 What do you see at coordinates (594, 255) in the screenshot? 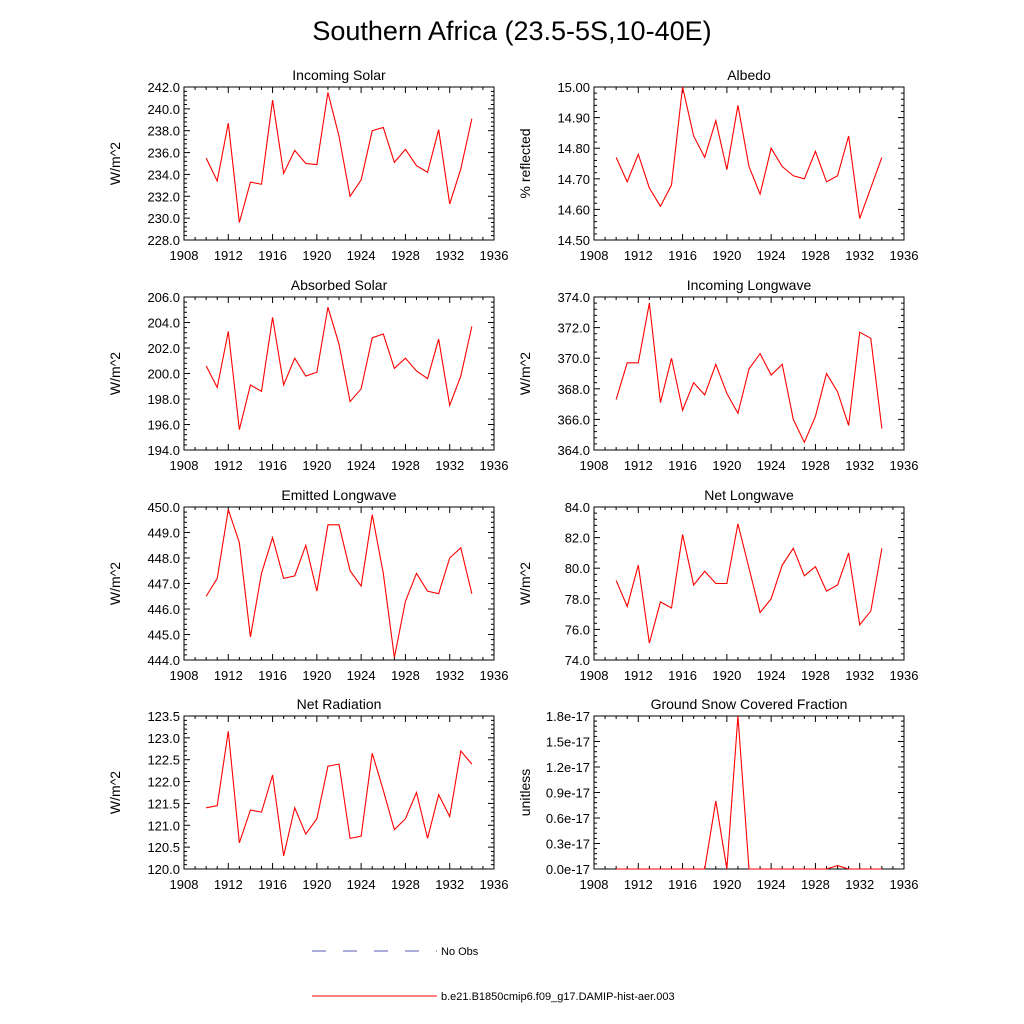
I see `albedo-xtick-label: 1908` at bounding box center [594, 255].